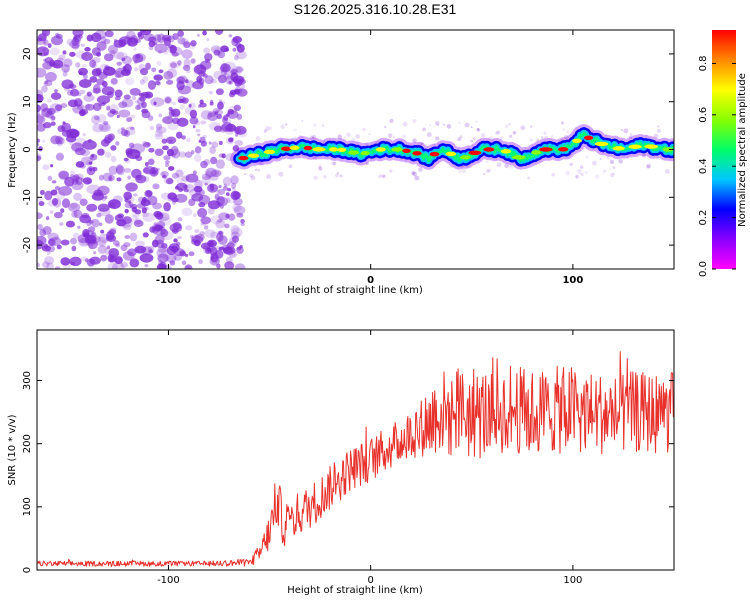 The image size is (750, 600). What do you see at coordinates (27, 380) in the screenshot?
I see `y-tick-label: 300` at bounding box center [27, 380].